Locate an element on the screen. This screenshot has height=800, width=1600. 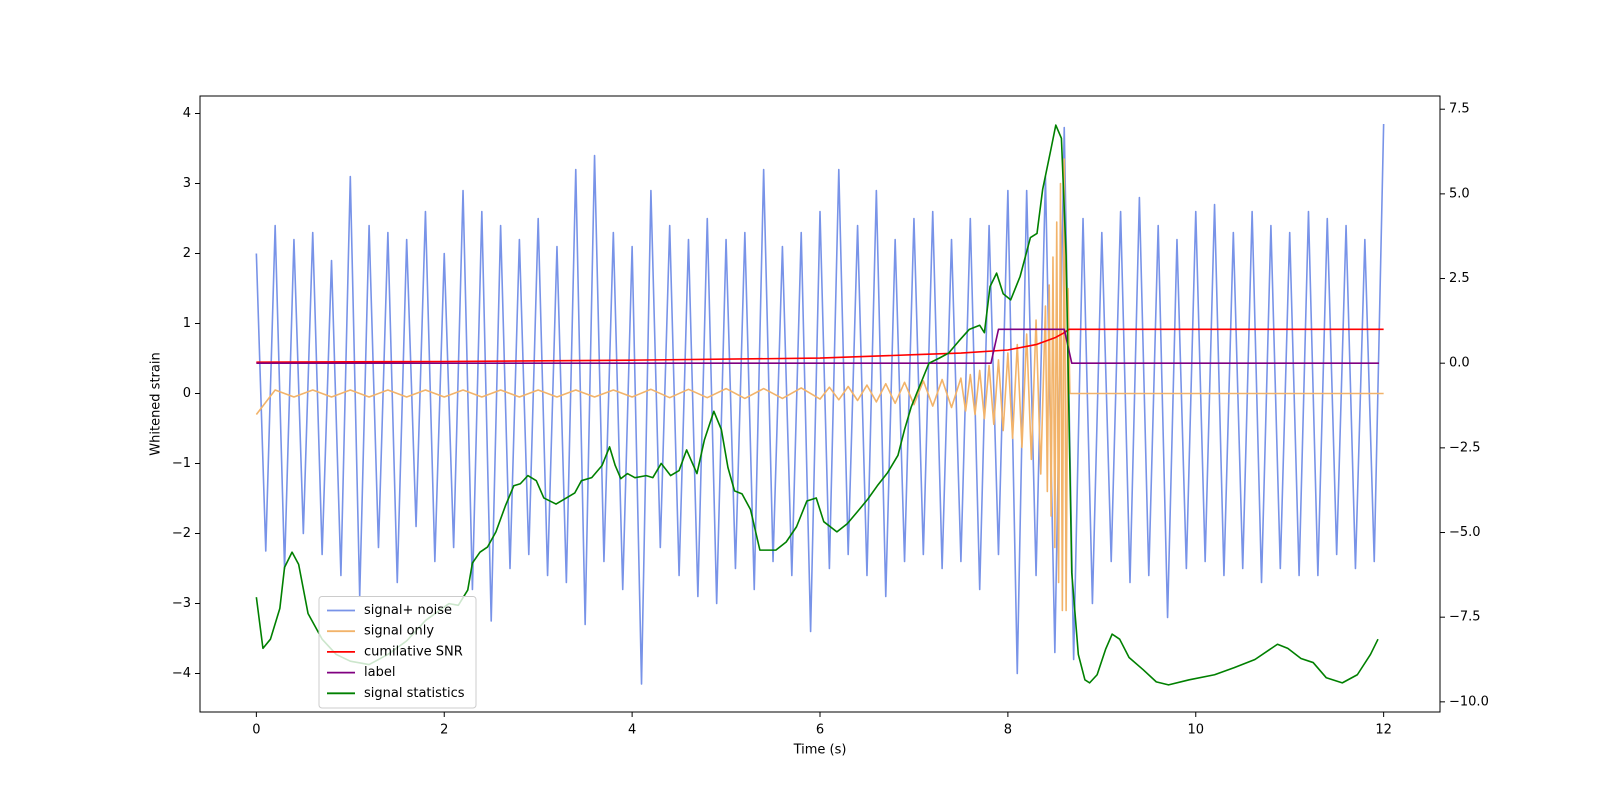
y2-tick-label: 5.0 is located at coordinates (1459, 193).